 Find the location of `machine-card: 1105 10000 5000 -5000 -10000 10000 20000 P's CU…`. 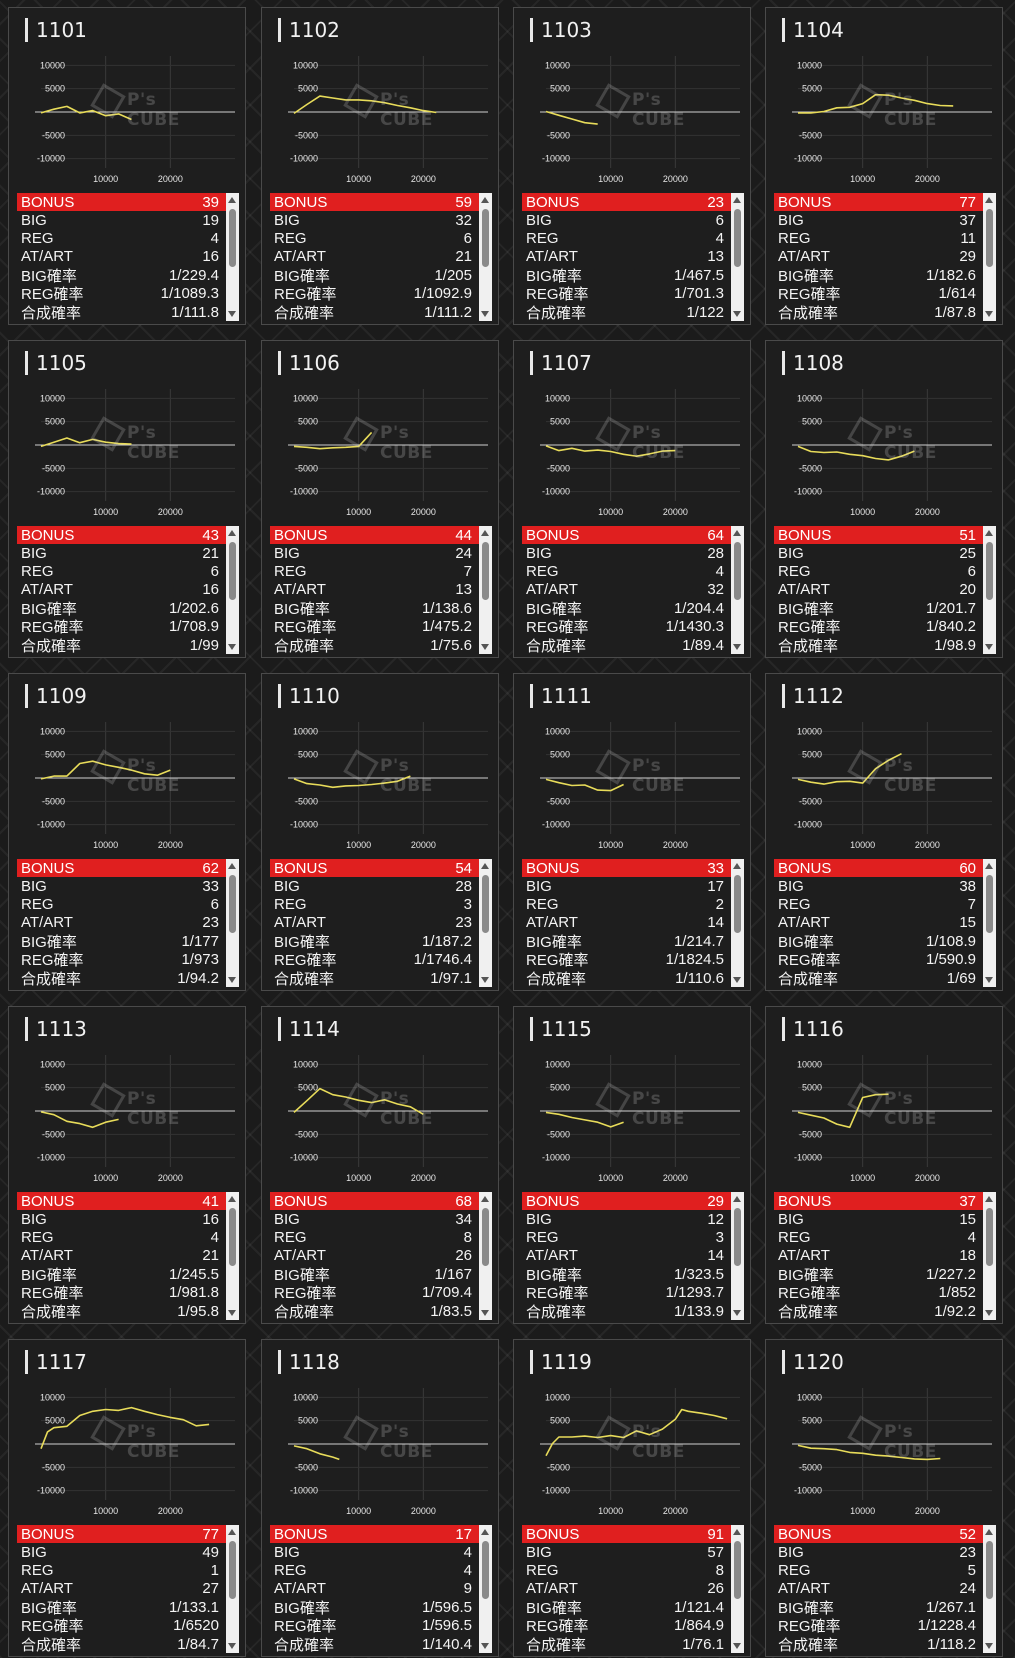

machine-card: 1105 10000 5000 -5000 -10000 10000 20000 P's CU… is located at coordinates (127, 499).